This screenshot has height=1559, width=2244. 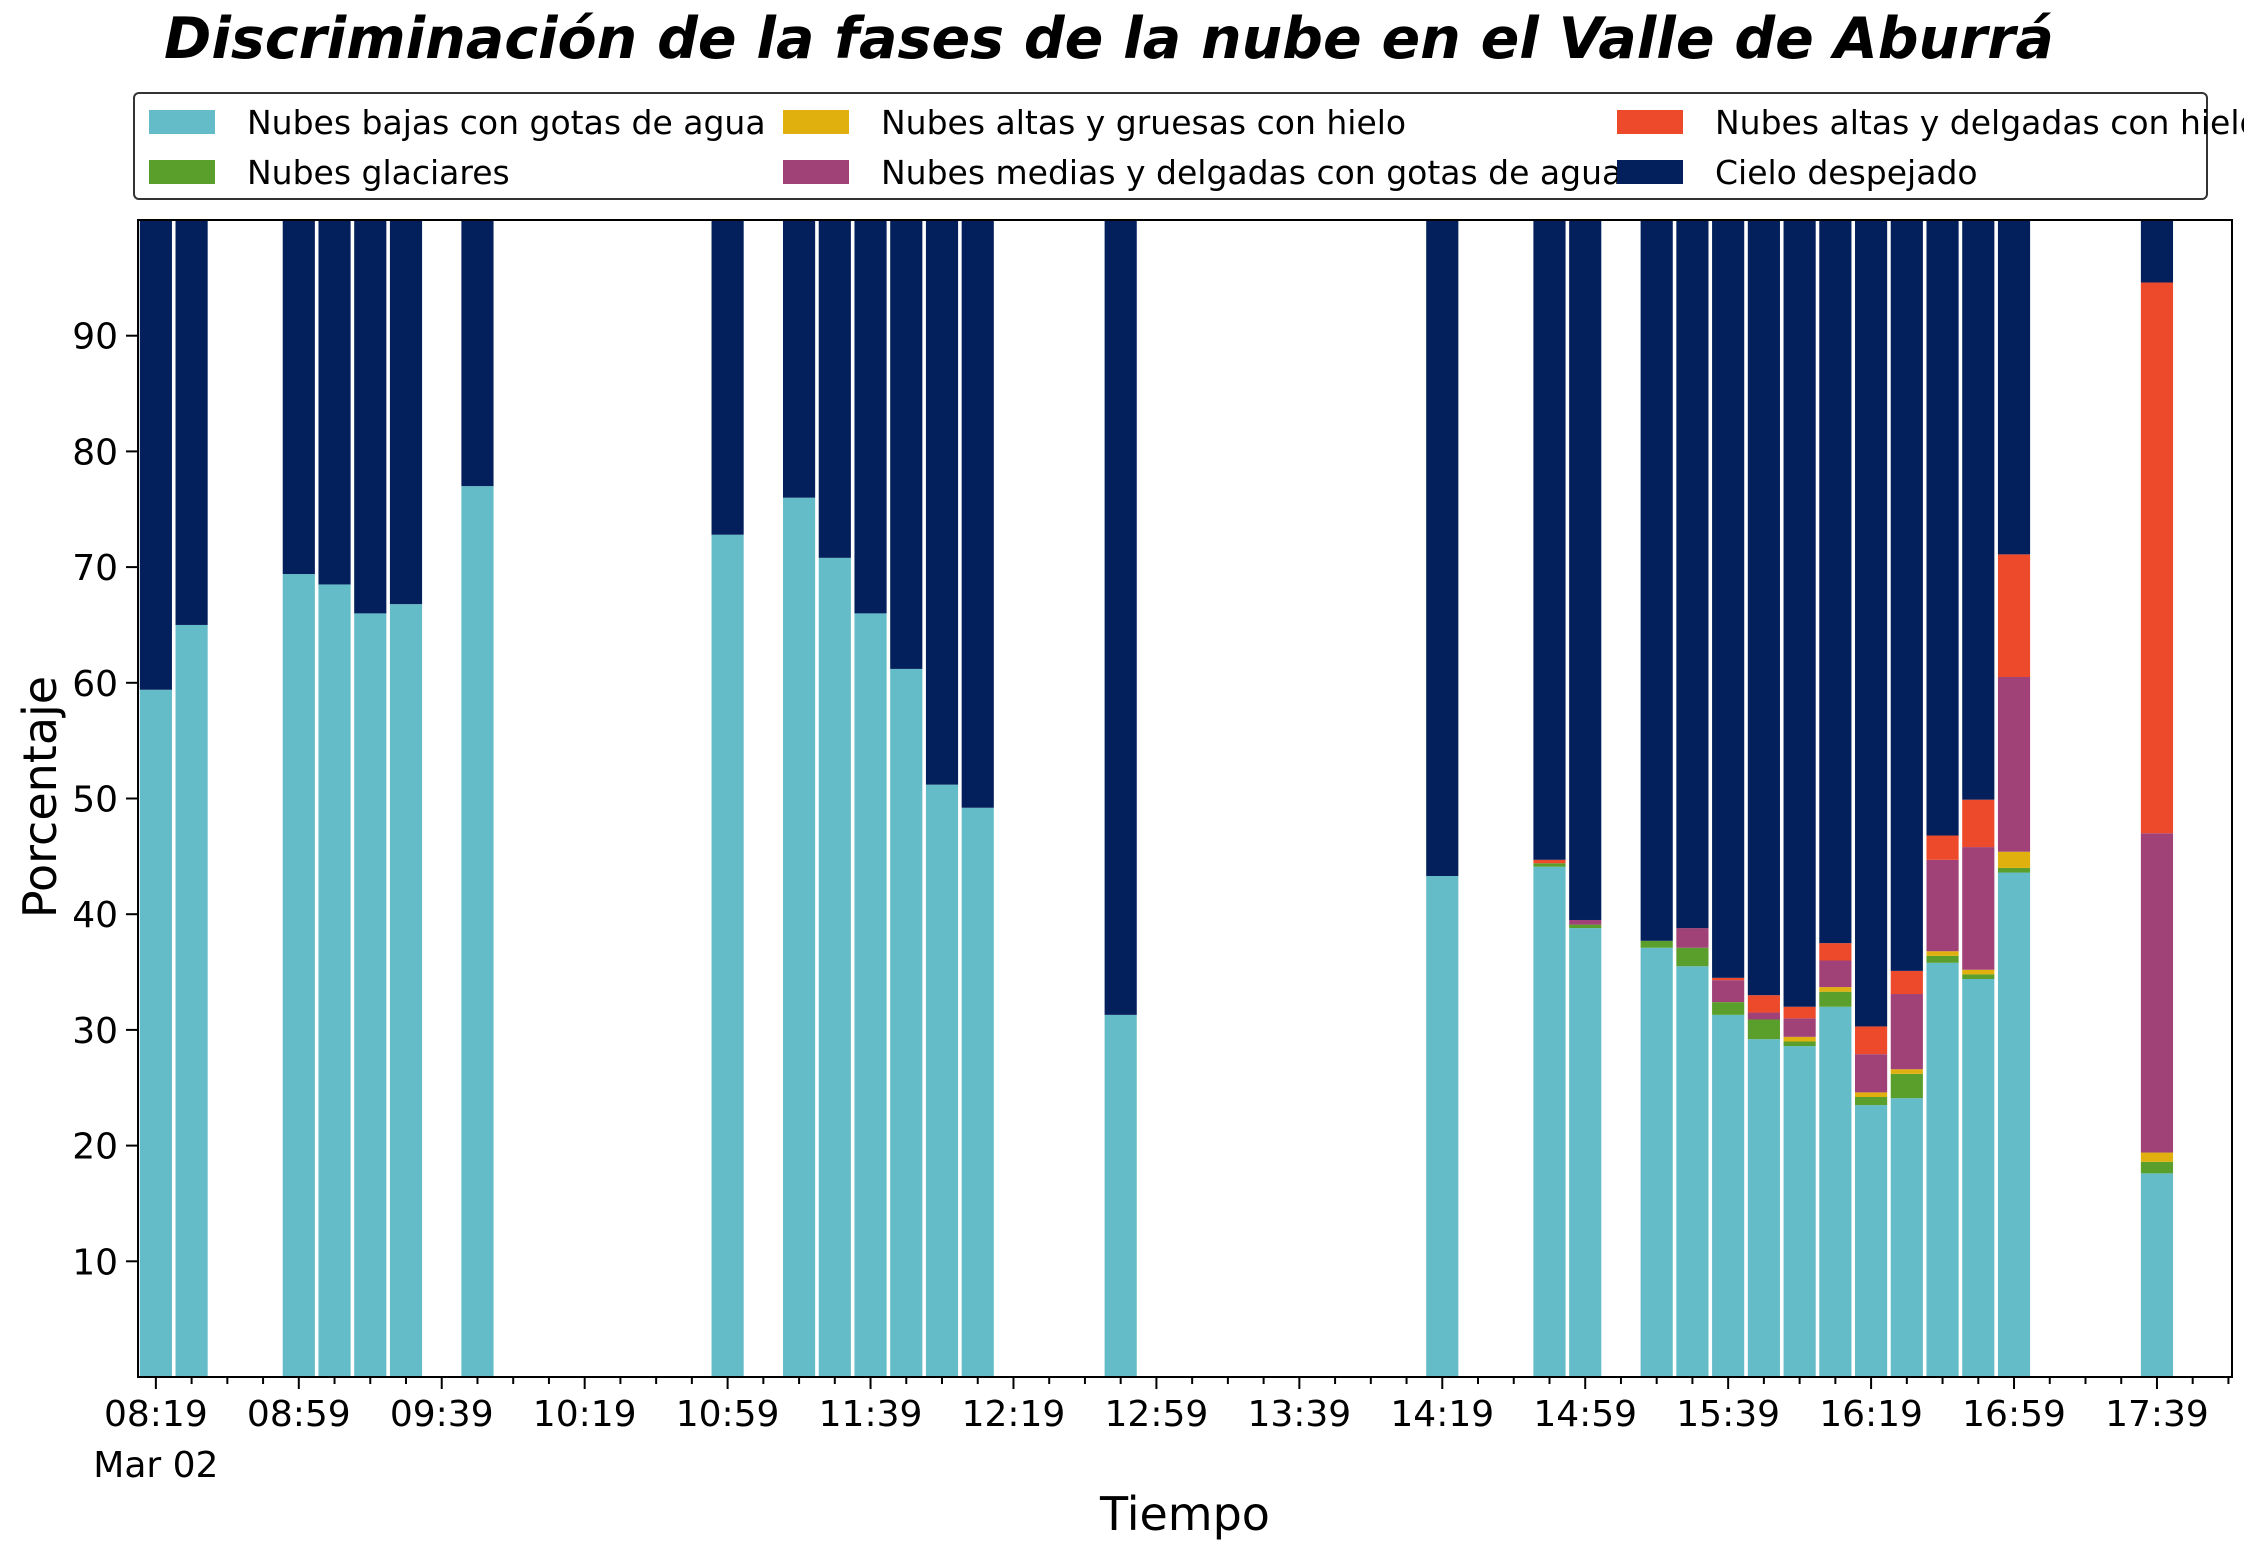 What do you see at coordinates (1979, 122) in the screenshot?
I see `legend-label: Nubes altas y delgadas con hielo` at bounding box center [1979, 122].